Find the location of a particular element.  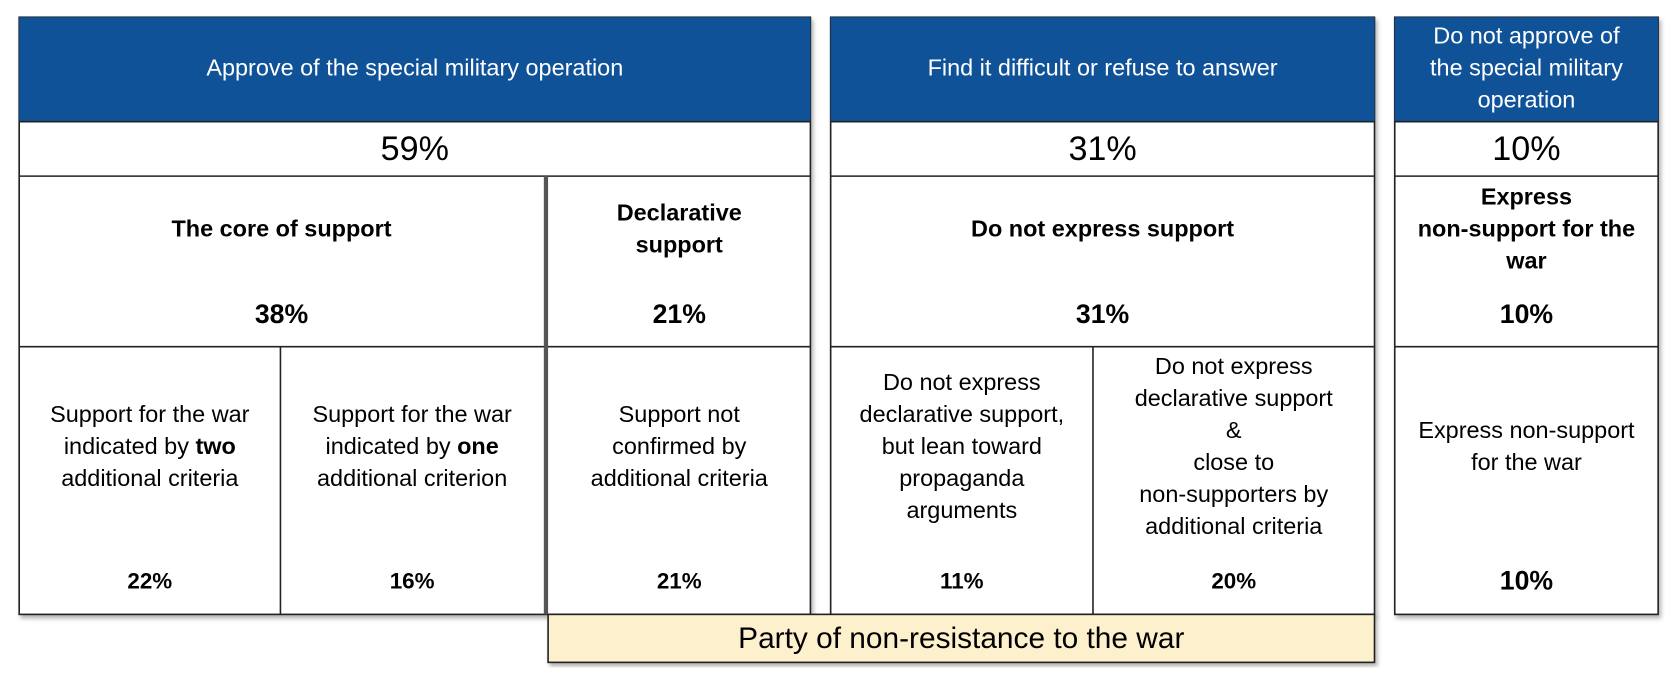

part-text: non-supporters by is located at coordinates (1233, 494).